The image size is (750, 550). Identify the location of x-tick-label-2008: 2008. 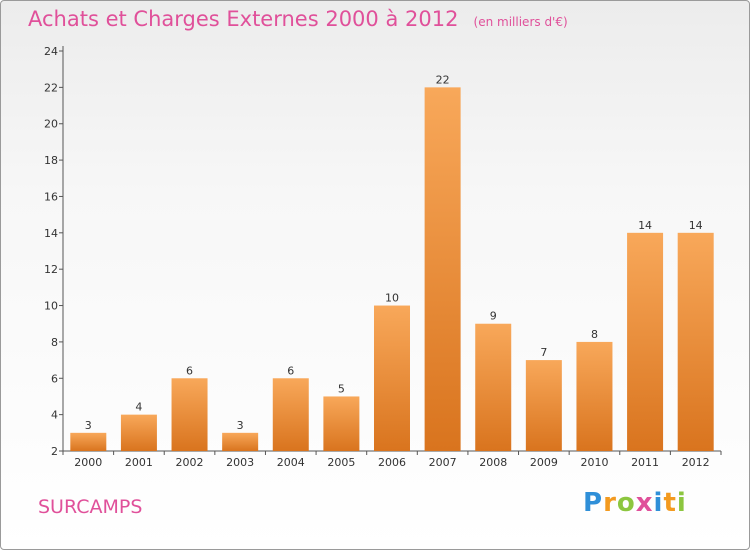
(493, 462).